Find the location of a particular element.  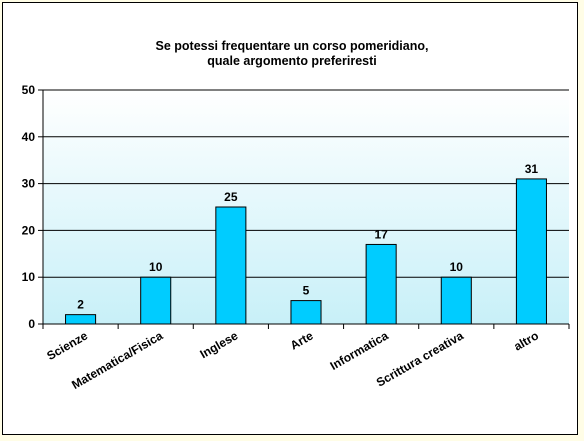

category-label: Informatica is located at coordinates (359, 350).